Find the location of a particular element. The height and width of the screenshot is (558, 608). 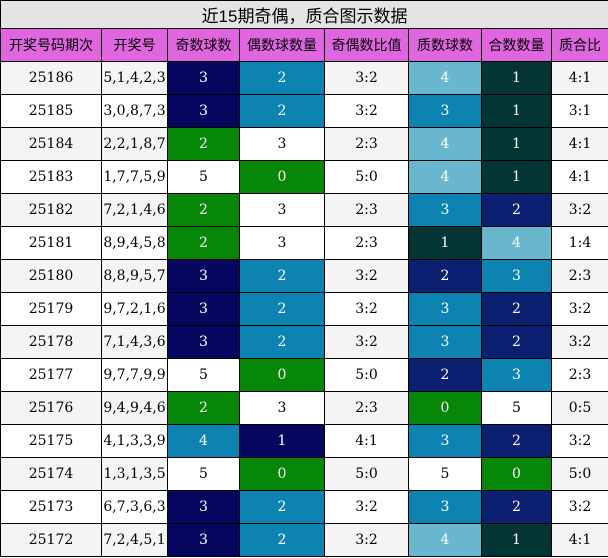

table-row: 25186 5,1,4,2,3 3 2 3:2 4 1 4:1 is located at coordinates (304, 78).